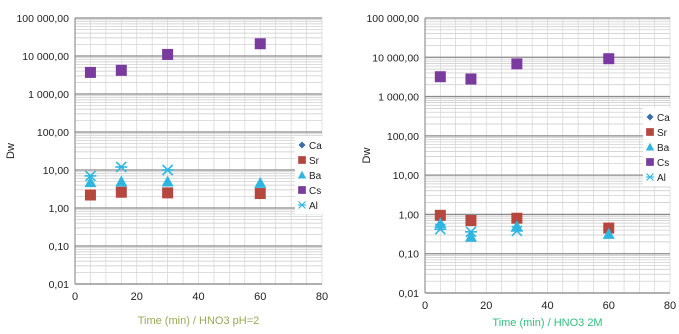  I want to click on x-axis-label: Time (min) / HNO3 pH=2, so click(199, 321).